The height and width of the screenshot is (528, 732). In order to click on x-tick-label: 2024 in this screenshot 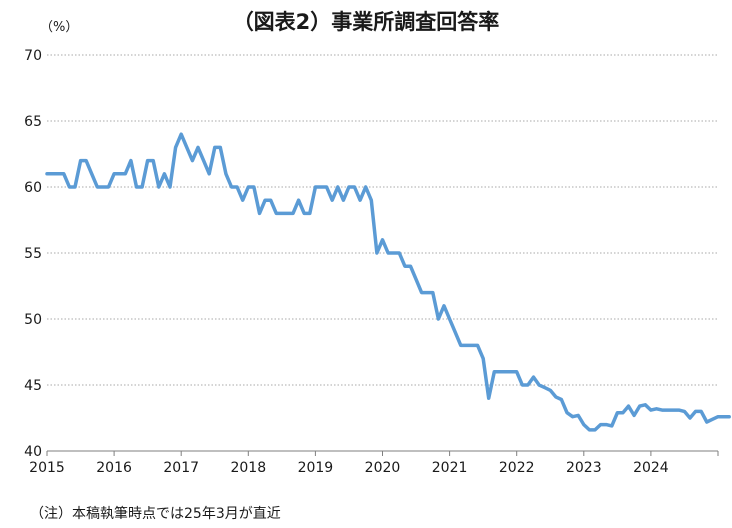, I will do `click(651, 468)`.